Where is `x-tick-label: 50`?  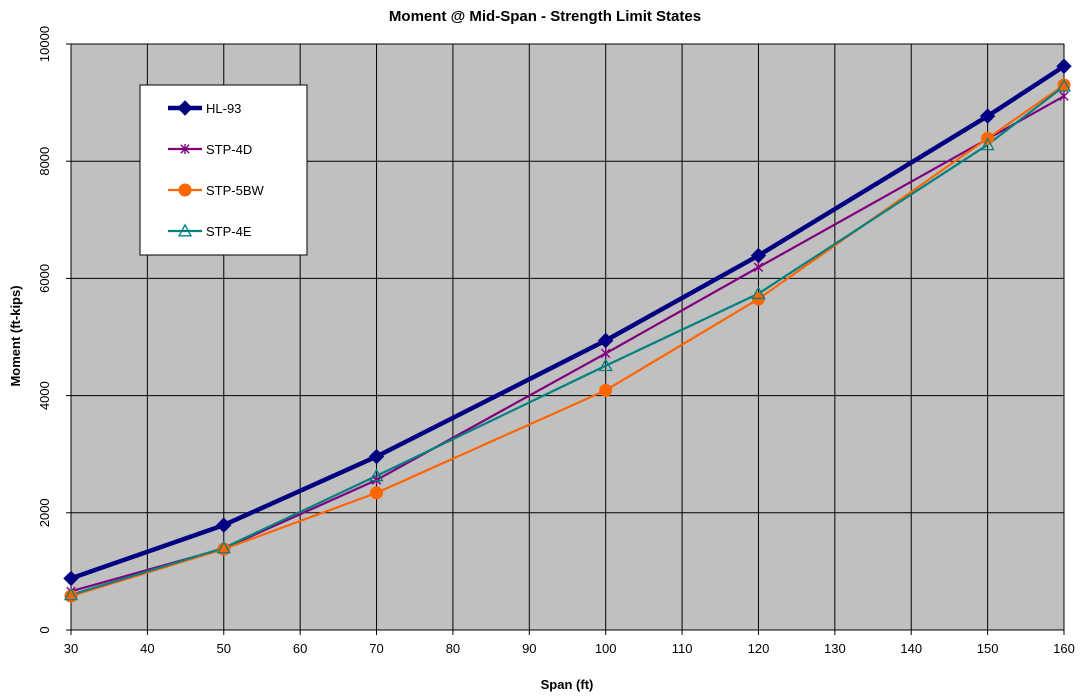
x-tick-label: 50 is located at coordinates (224, 648).